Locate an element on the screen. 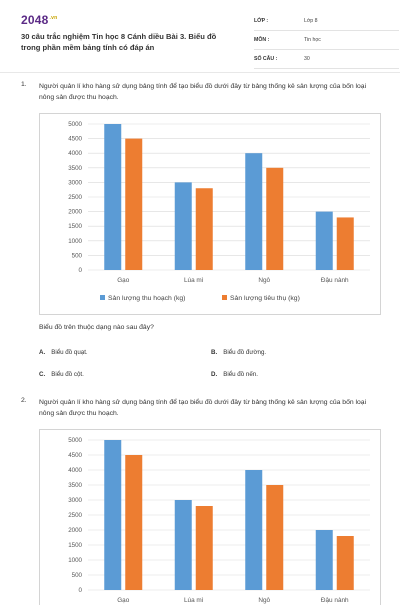 The height and width of the screenshot is (605, 400). meta-value: 30 is located at coordinates (307, 59).